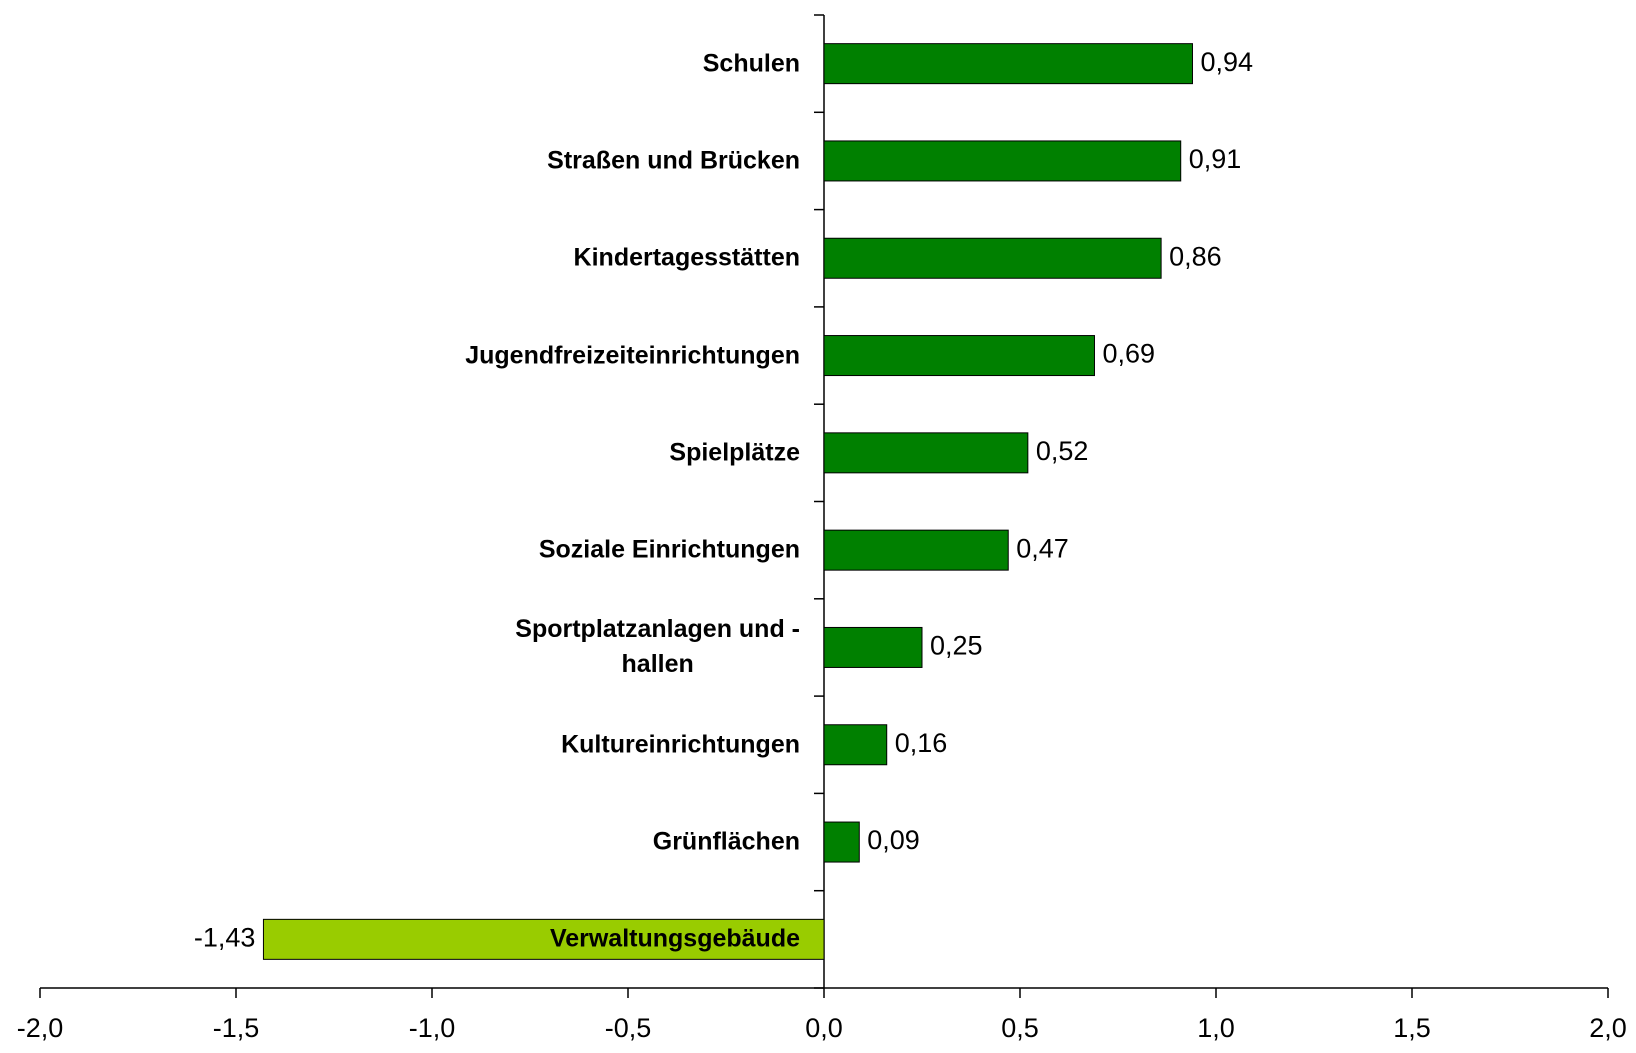  I want to click on category-label: Jugendfreizeiteinrichtungen, so click(632, 355).